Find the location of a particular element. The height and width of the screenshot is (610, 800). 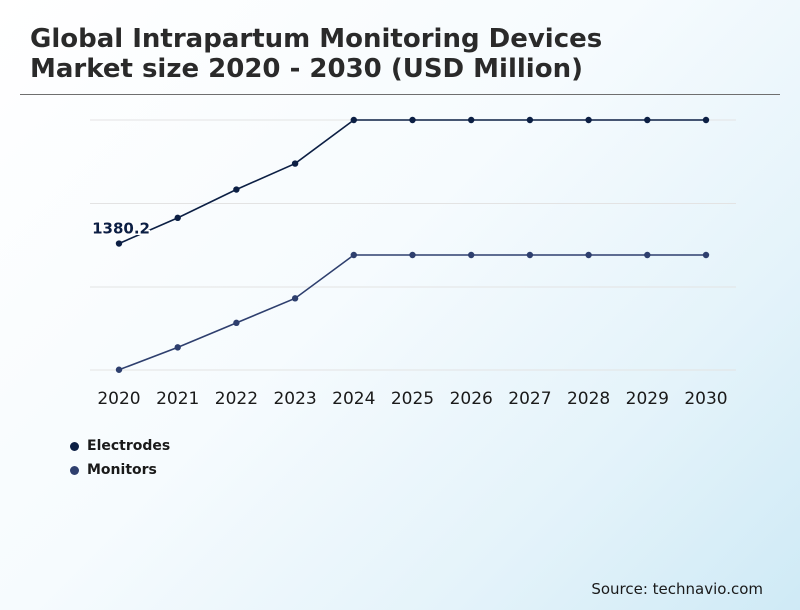

legend-label-monitors: Monitors is located at coordinates (122, 470).